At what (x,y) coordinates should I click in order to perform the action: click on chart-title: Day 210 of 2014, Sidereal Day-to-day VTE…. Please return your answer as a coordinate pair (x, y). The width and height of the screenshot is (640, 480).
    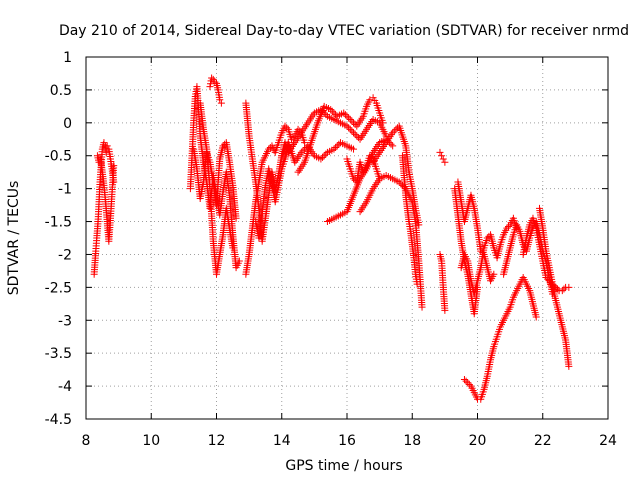
    Looking at the image, I should click on (344, 31).